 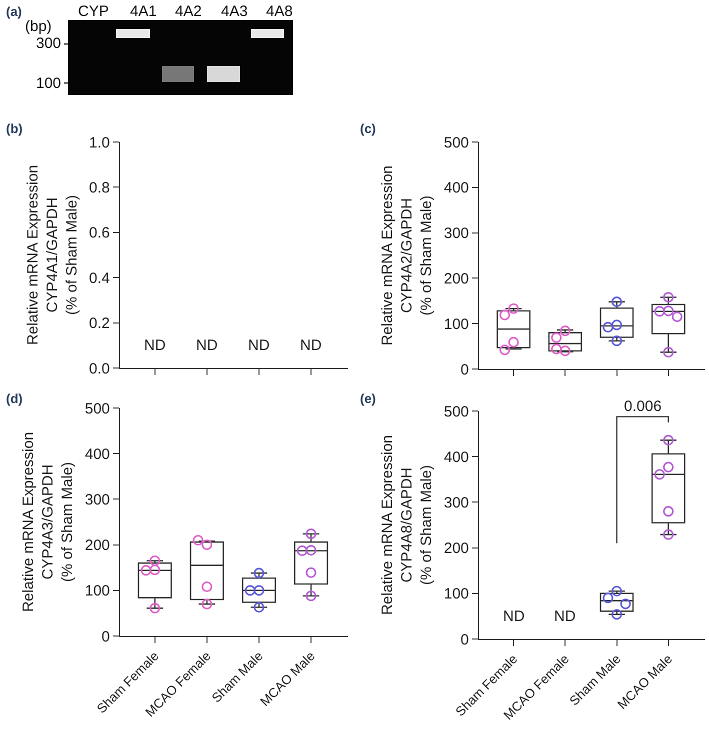 I want to click on y-tick-label: 0.8, so click(x=99, y=187).